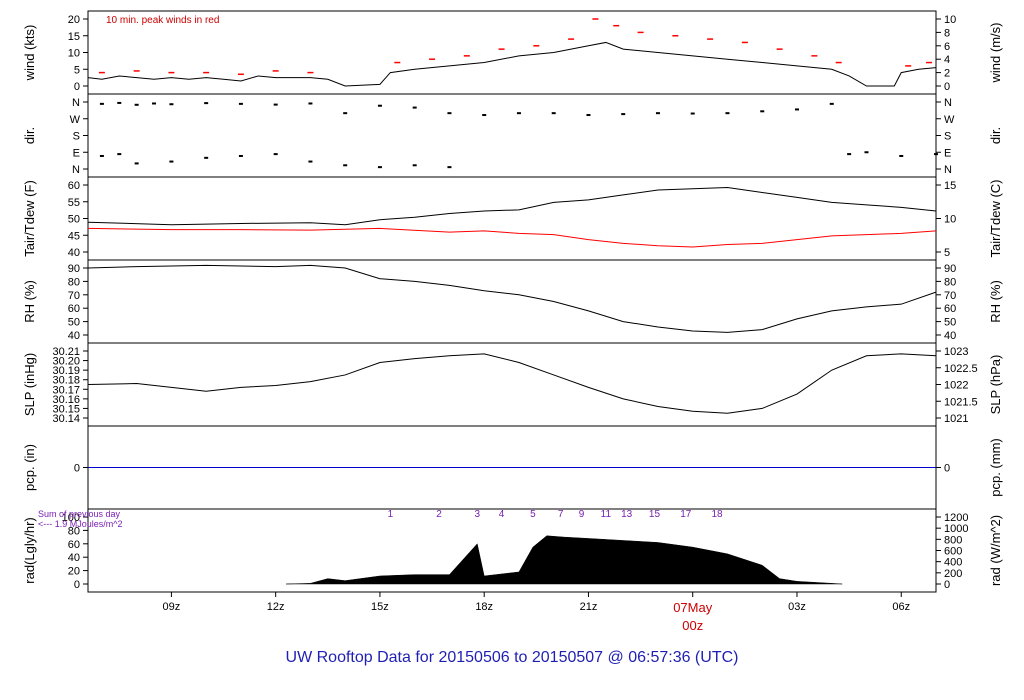 The image size is (1024, 700). I want to click on ytick-label-right-wind: 8, so click(947, 33).